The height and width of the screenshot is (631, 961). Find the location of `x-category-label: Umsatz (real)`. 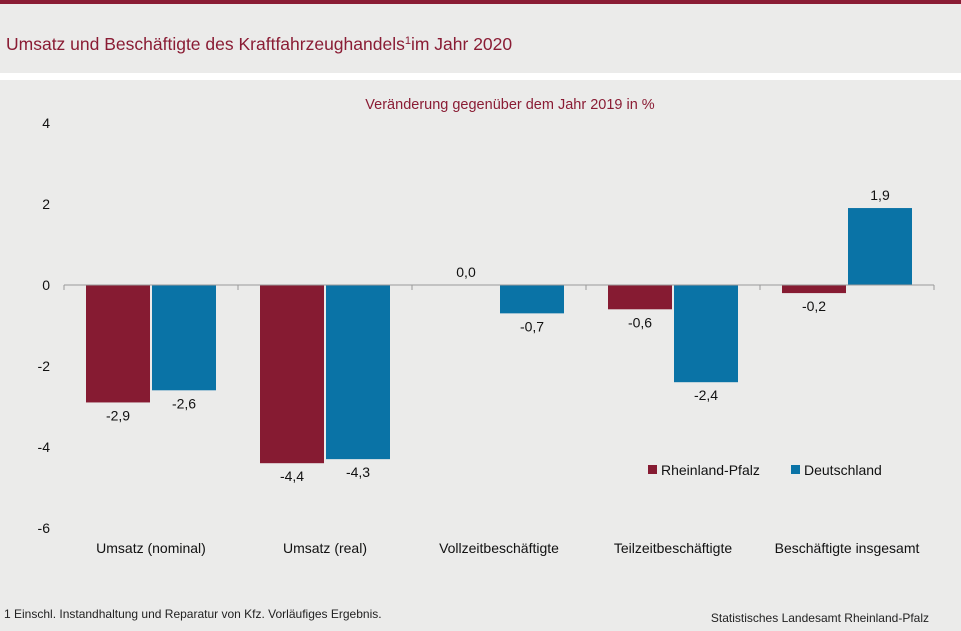

x-category-label: Umsatz (real) is located at coordinates (325, 548).